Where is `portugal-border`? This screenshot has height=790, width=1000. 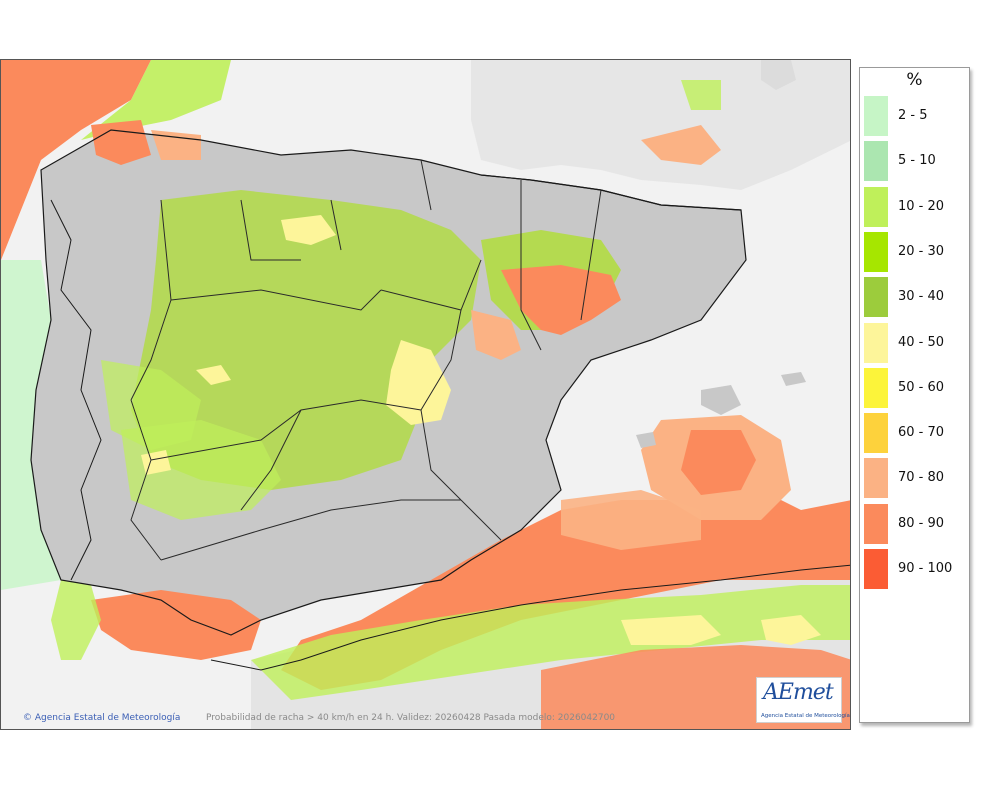
portugal-border is located at coordinates (76, 390).